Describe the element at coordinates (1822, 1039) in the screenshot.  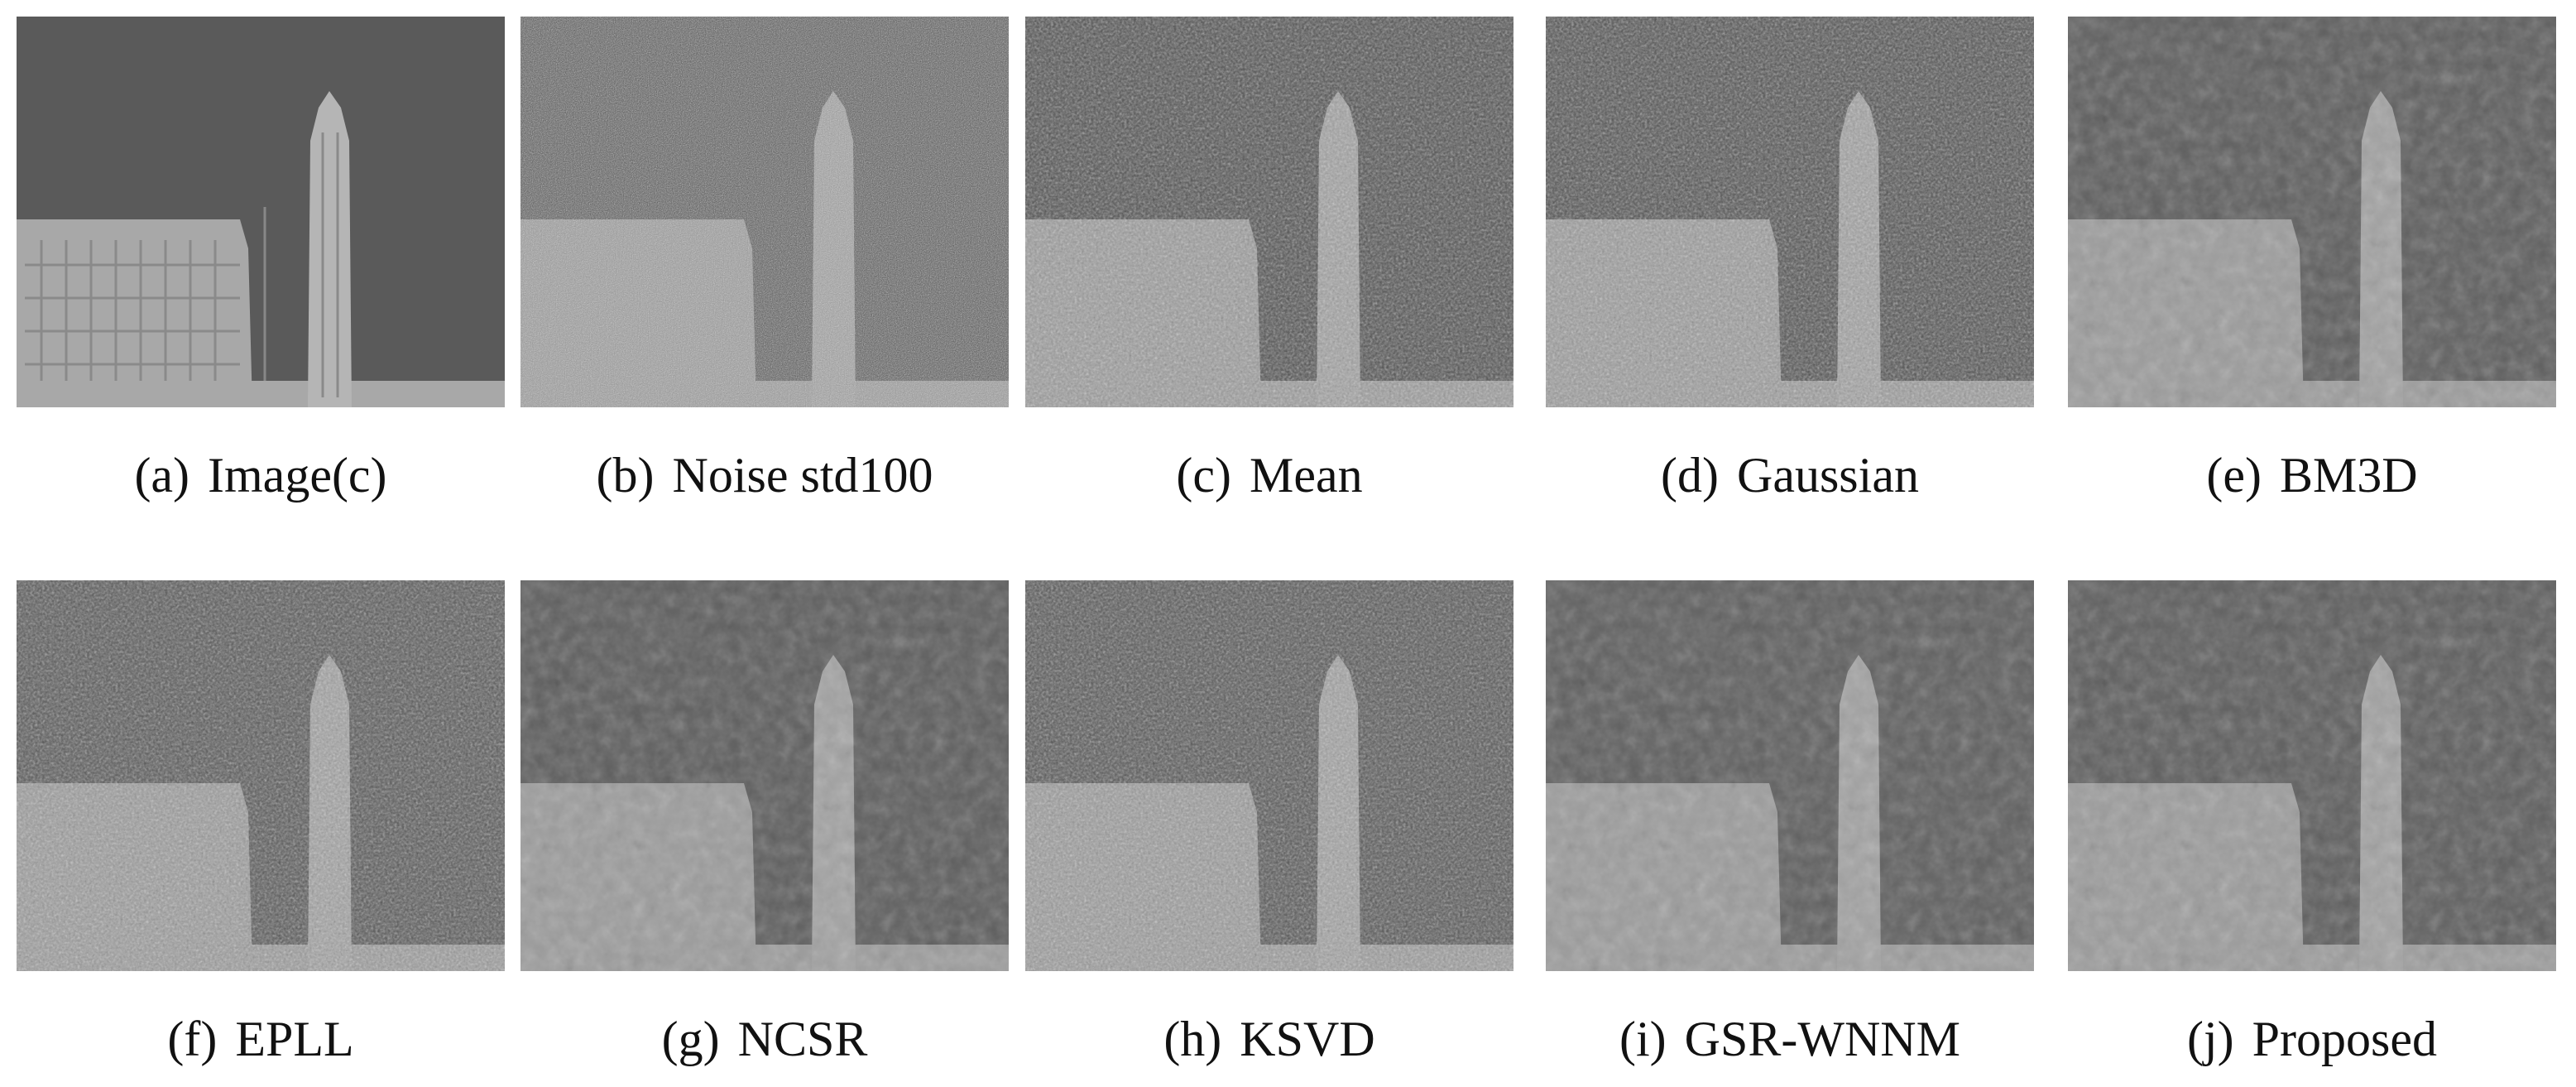
I see `panel-caption-text: GSR-WNNM` at that location.